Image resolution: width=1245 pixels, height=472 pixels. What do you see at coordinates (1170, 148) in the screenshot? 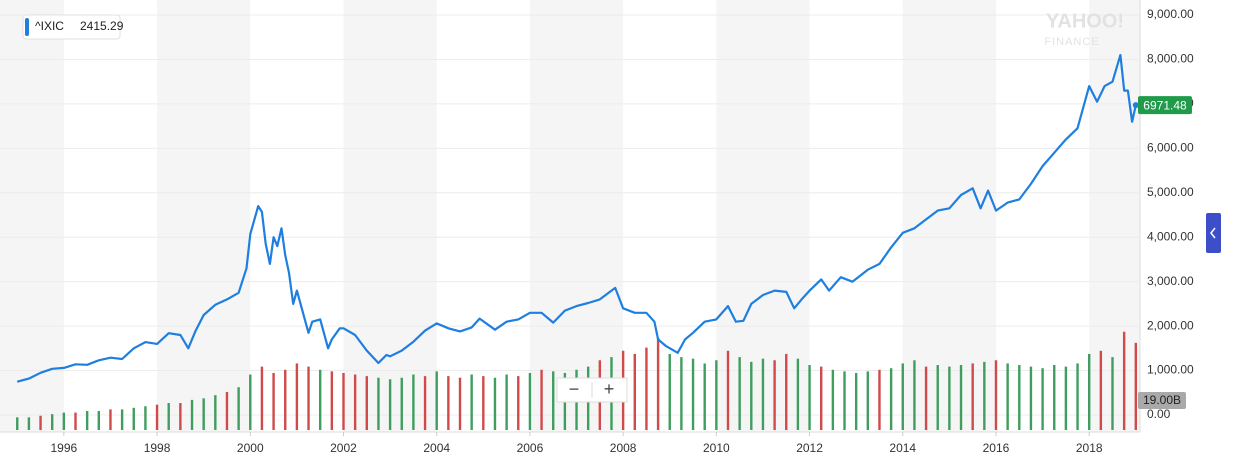
I see `y-tick-label: 6,000.00` at bounding box center [1170, 148].